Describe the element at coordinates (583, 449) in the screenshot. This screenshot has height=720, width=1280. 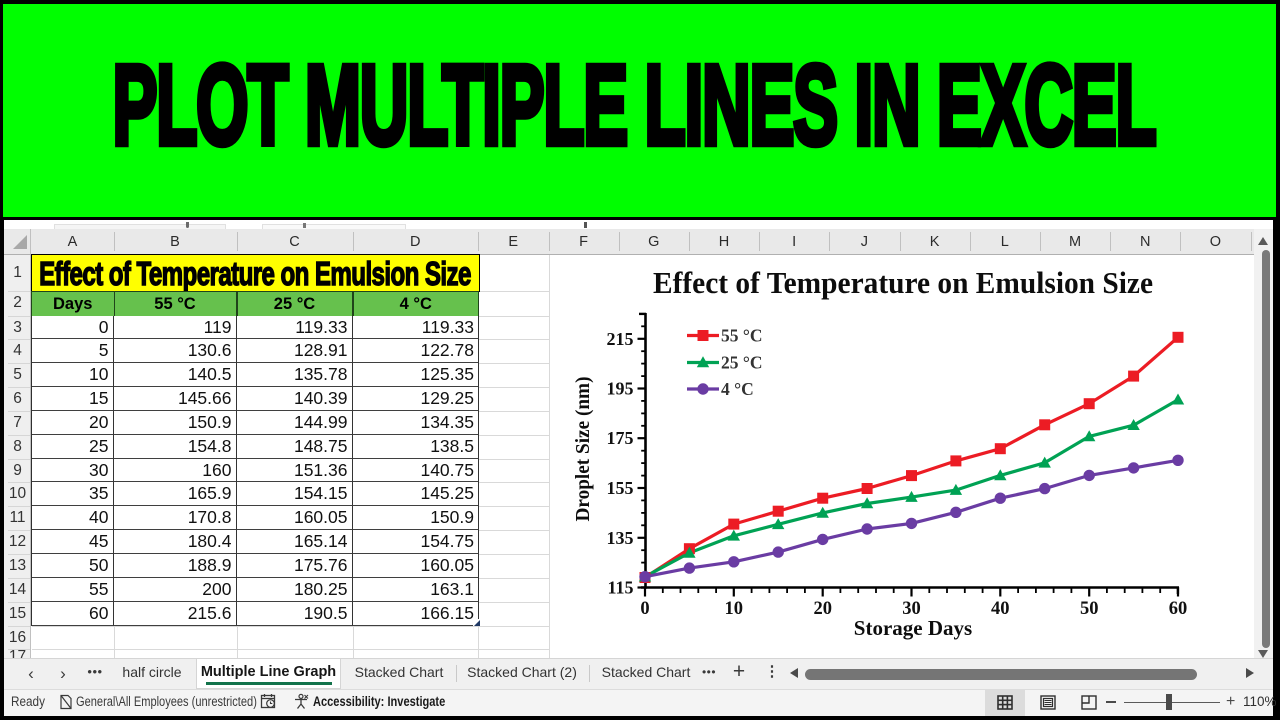
I see `svg-text: Droplet Size (nm)` at that location.